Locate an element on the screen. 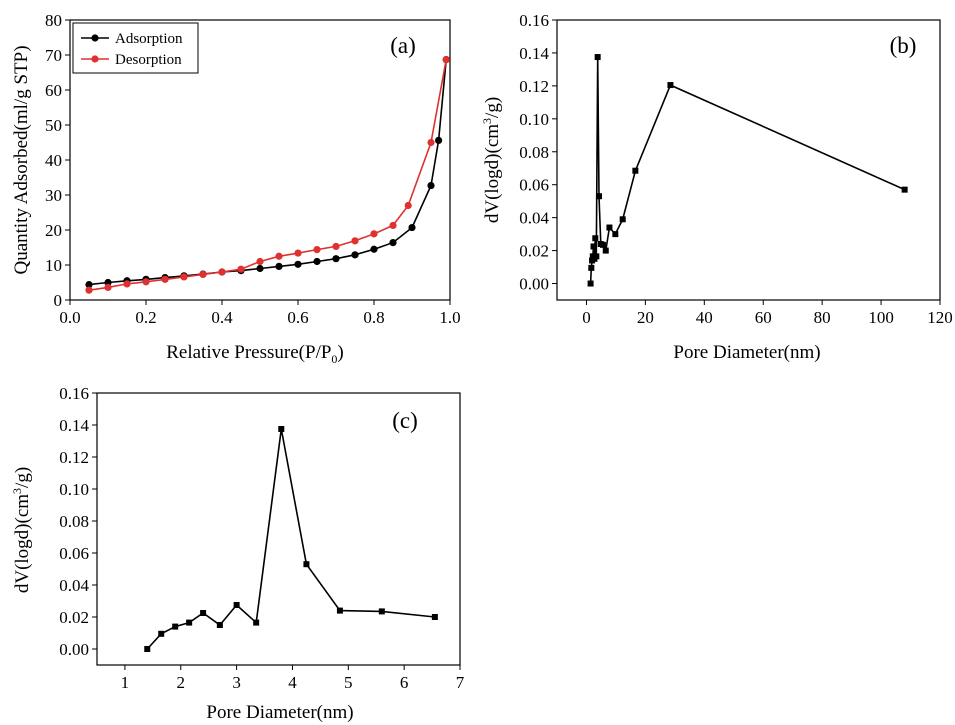 The height and width of the screenshot is (725, 955). x-tick-label: 120 is located at coordinates (940, 317).